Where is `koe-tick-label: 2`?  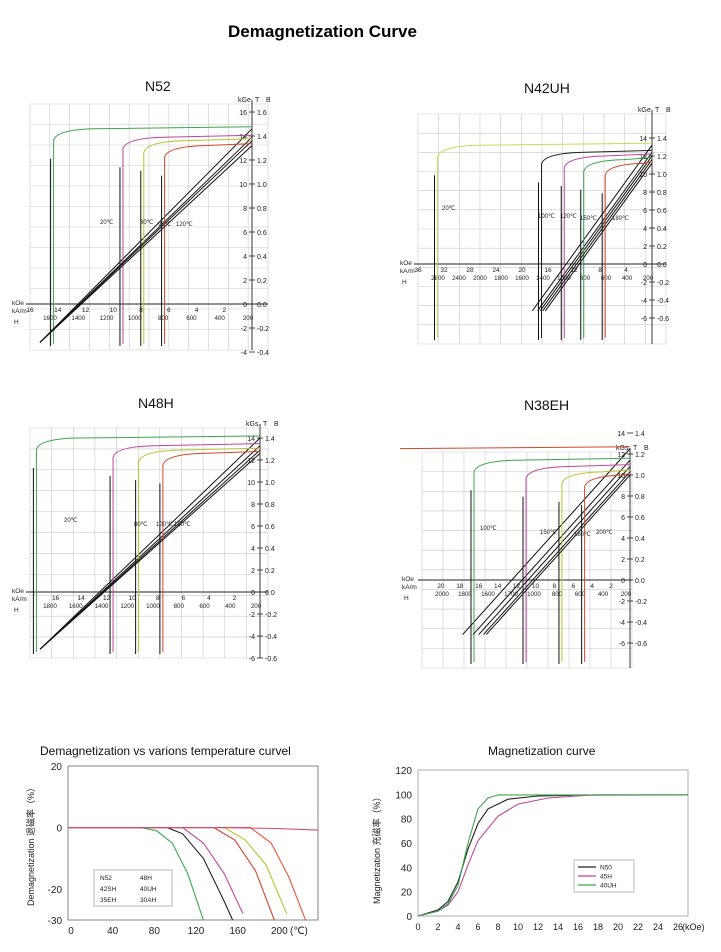
koe-tick-label: 2 is located at coordinates (235, 598).